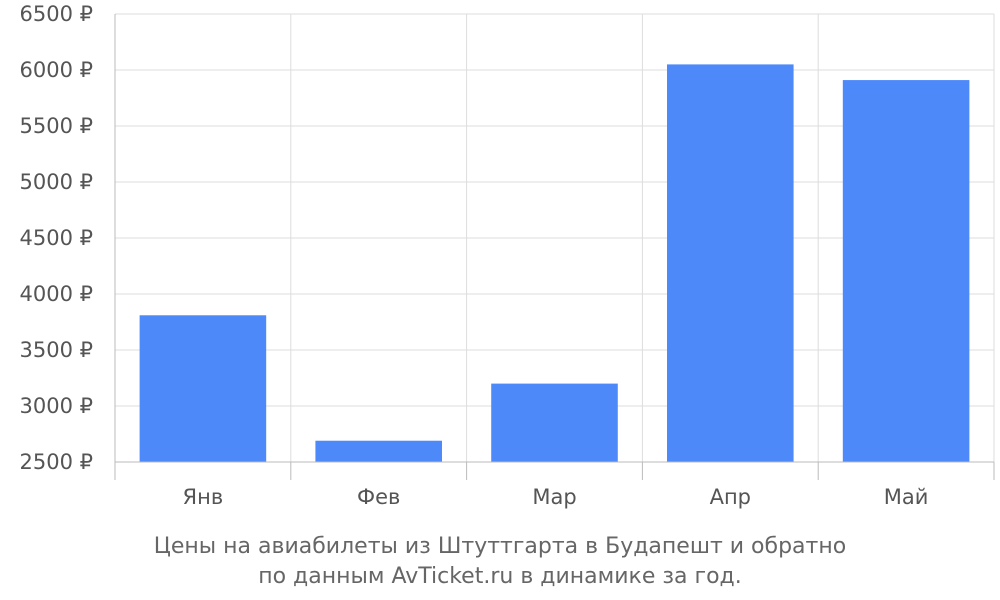  I want to click on y-tick-label: 3500 ₽, so click(56, 350).